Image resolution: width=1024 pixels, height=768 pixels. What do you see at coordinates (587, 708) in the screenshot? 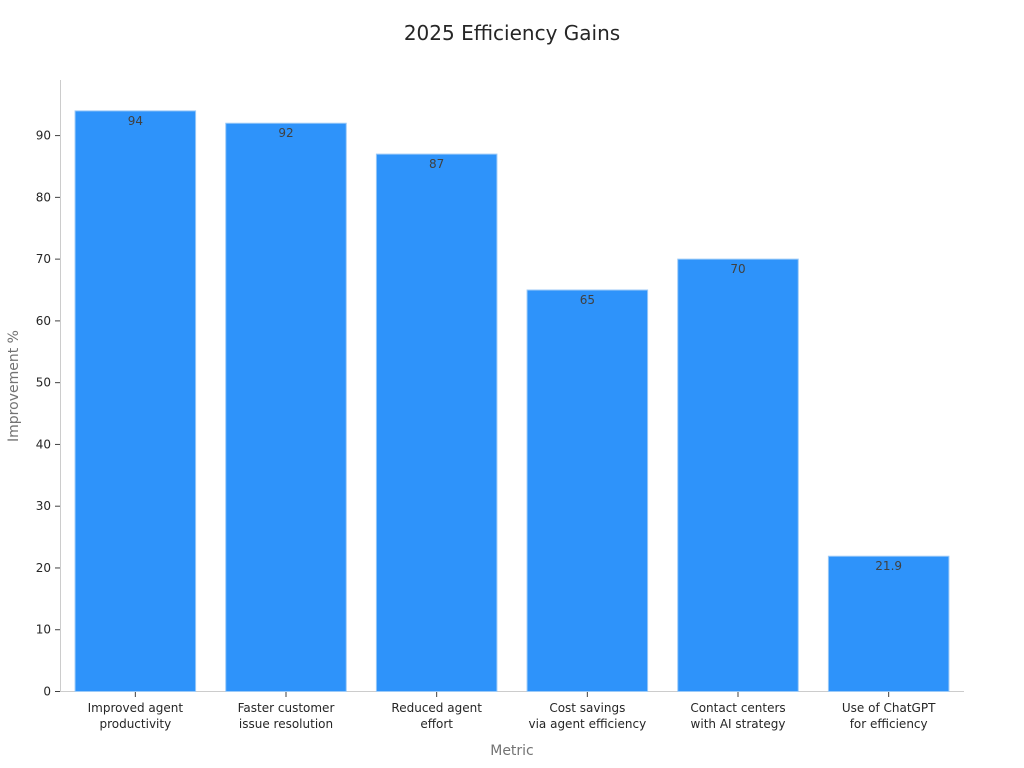
I see `x-tick-label: Cost savings` at bounding box center [587, 708].